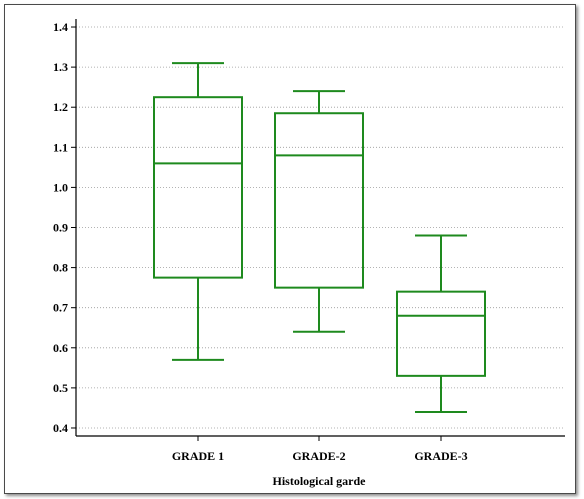  Describe the element at coordinates (60, 388) in the screenshot. I see `y-tick-label: 0.5` at that location.